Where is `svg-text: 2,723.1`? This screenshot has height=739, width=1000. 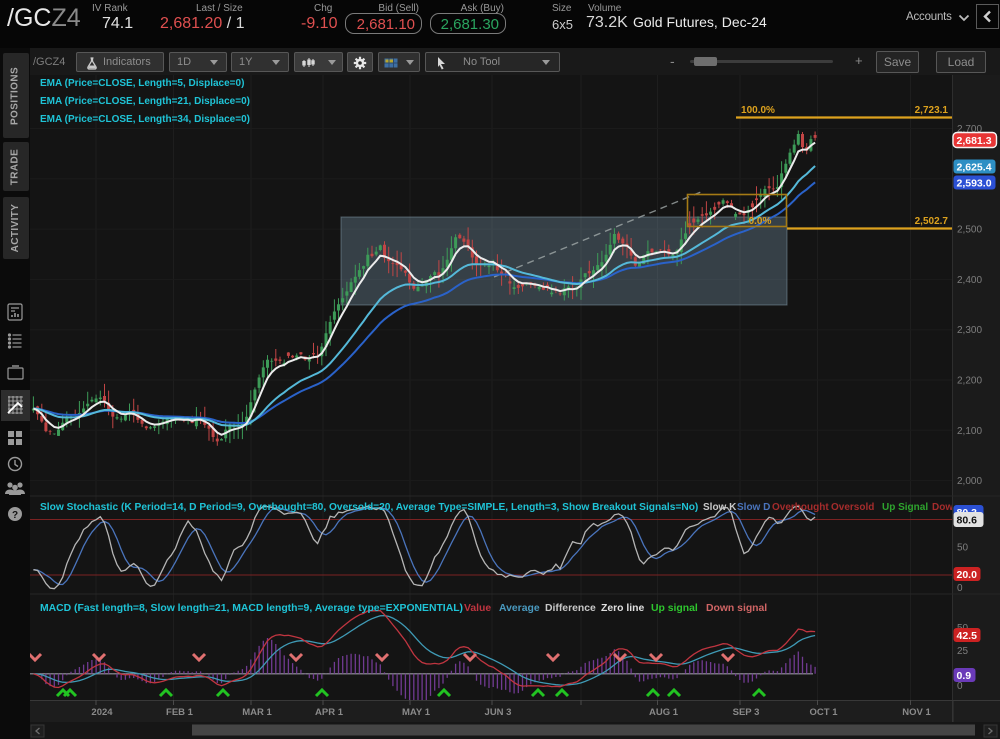 svg-text: 2,723.1 is located at coordinates (932, 110).